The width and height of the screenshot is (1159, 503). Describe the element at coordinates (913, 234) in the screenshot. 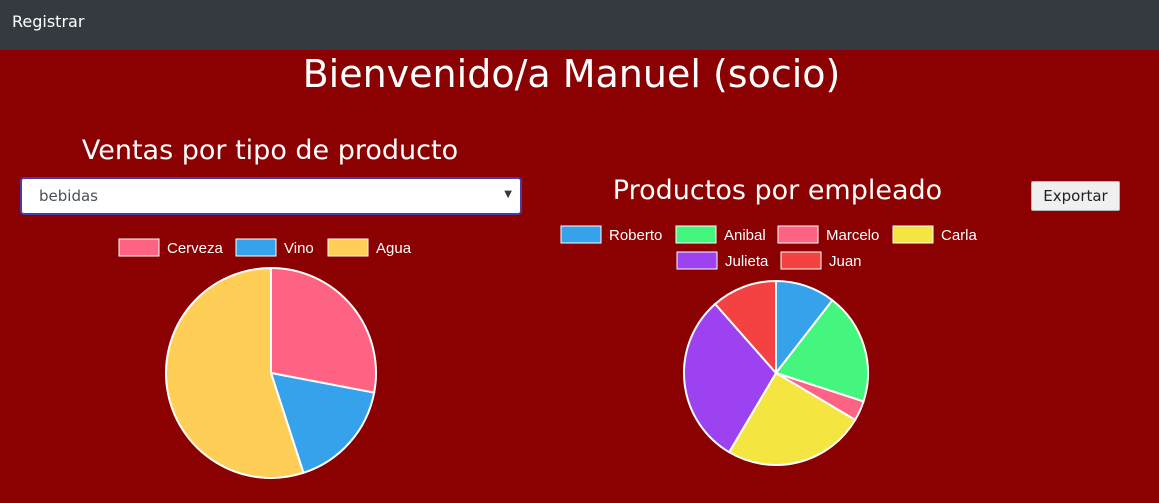

I see `legend-swatch-carla` at that location.